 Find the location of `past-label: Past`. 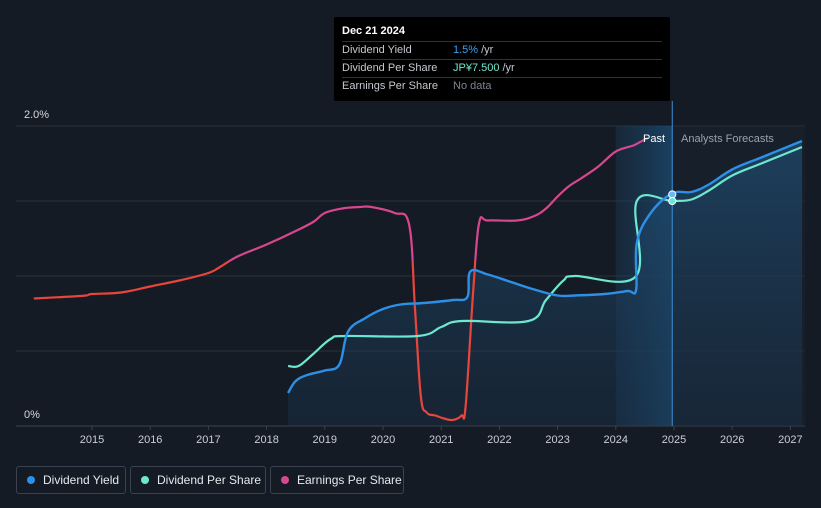

past-label: Past is located at coordinates (654, 139).